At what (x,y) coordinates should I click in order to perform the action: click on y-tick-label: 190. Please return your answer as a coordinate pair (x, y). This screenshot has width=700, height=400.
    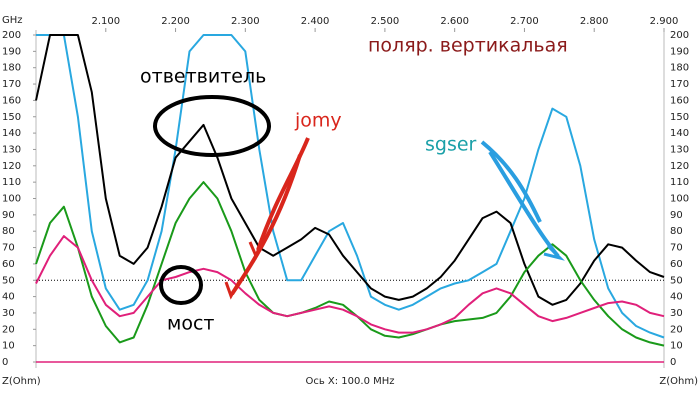
    Looking at the image, I should click on (11, 51).